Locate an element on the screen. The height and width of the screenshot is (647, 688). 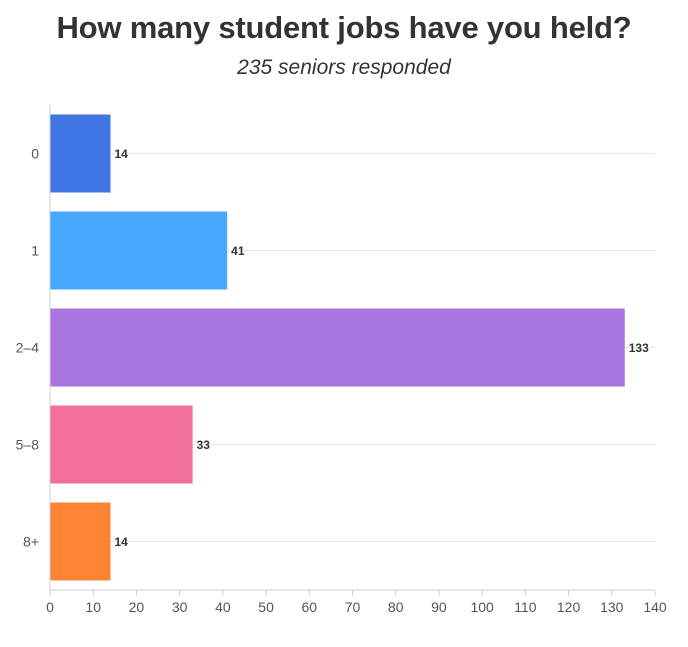
x-tick-label: 140 is located at coordinates (655, 607).